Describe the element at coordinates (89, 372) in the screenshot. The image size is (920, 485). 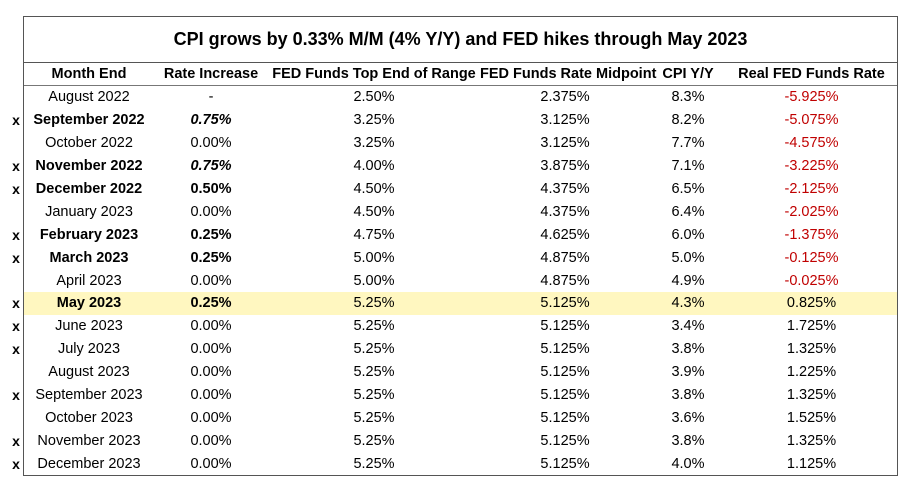
I see `cell-month: August 2023` at that location.